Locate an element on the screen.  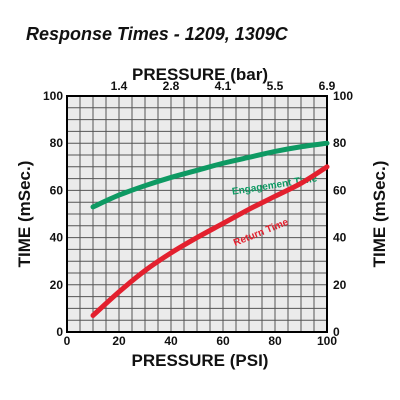
x2-axis-title: PRESSURE (bar) is located at coordinates (200, 74).